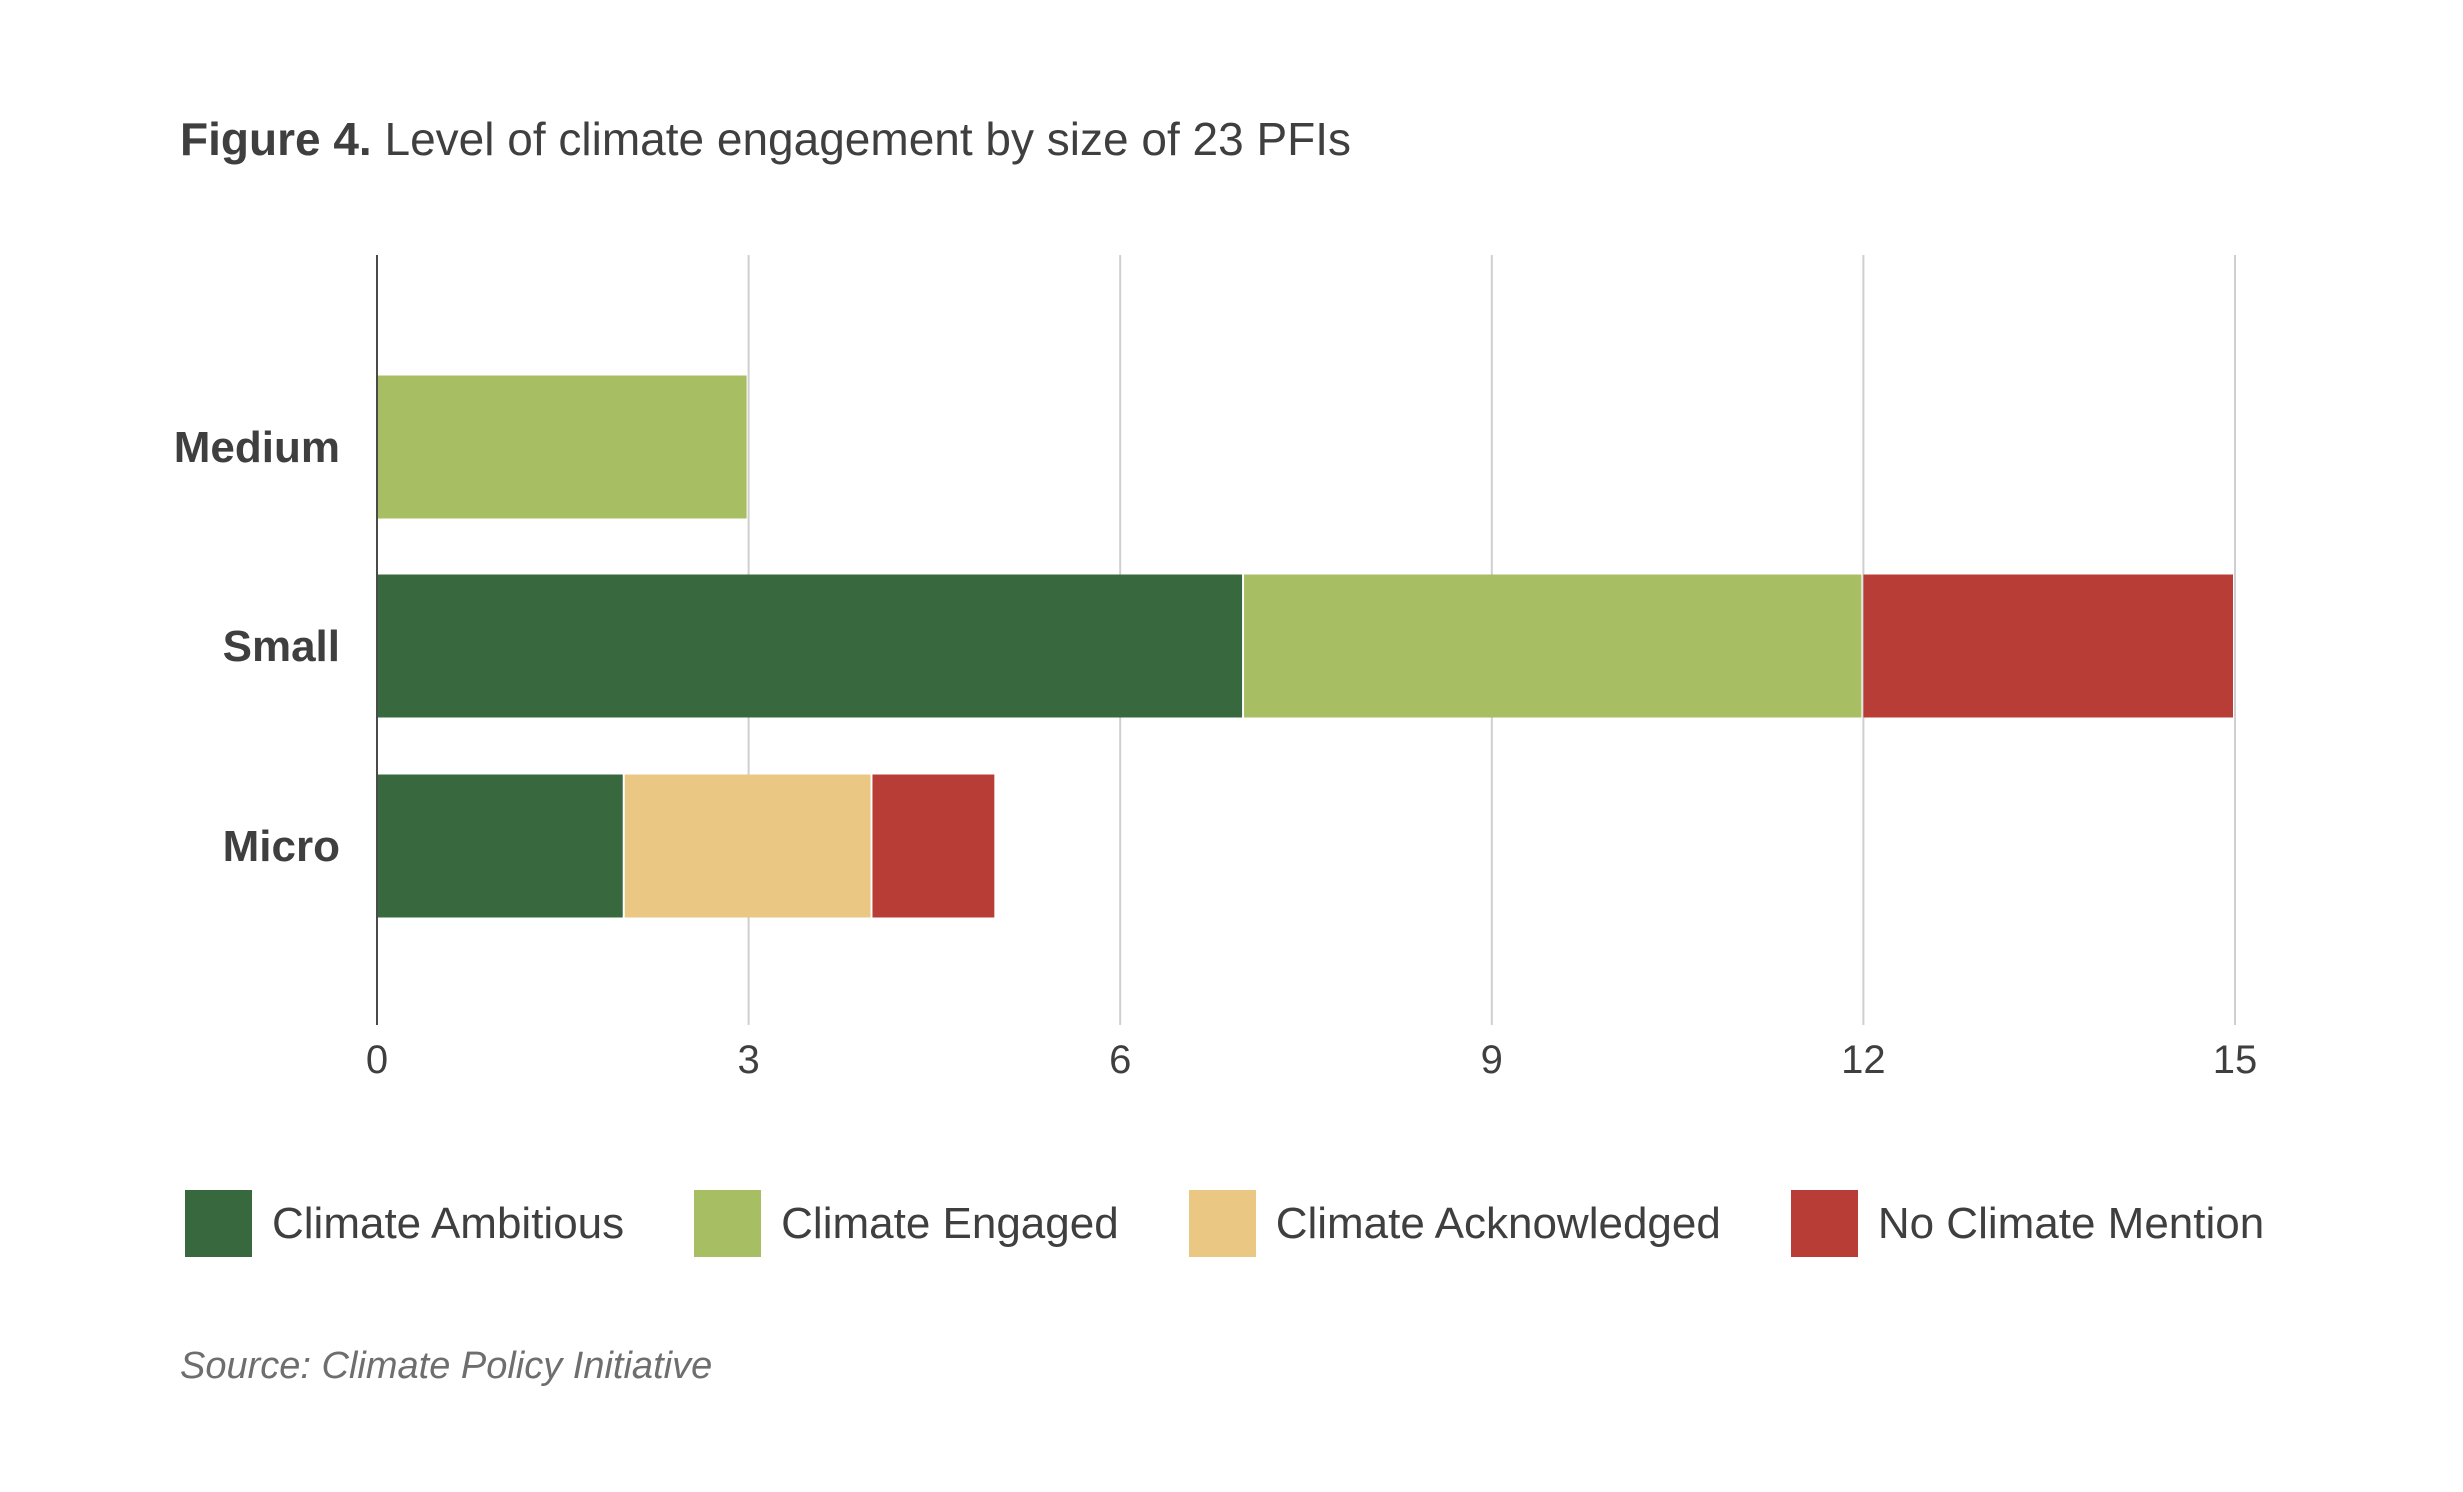 This screenshot has height=1492, width=2463. I want to click on source-note: Source: Climate Policy Initiative, so click(446, 1366).